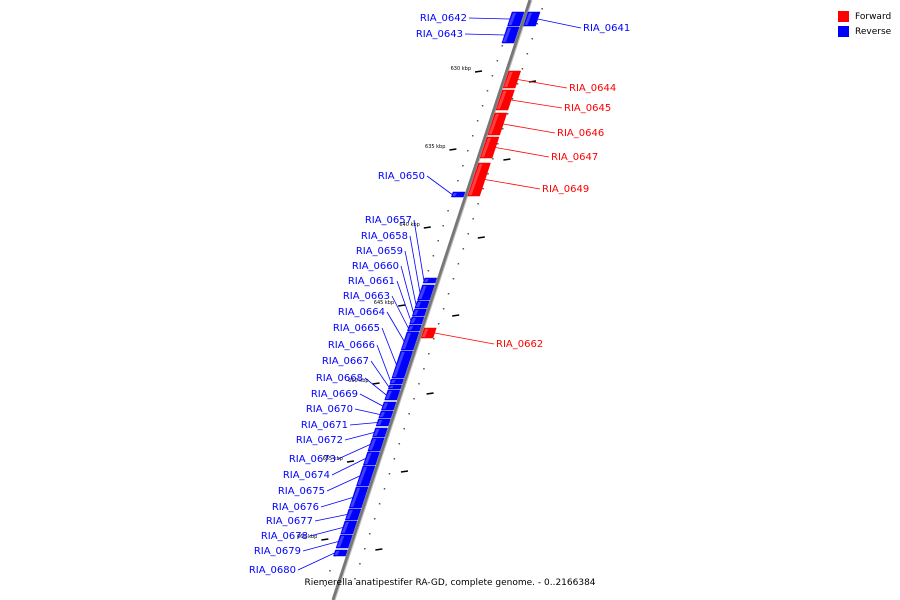  What do you see at coordinates (443, 18) in the screenshot?
I see `gene-label-RIA_0642: RIA_0642` at bounding box center [443, 18].